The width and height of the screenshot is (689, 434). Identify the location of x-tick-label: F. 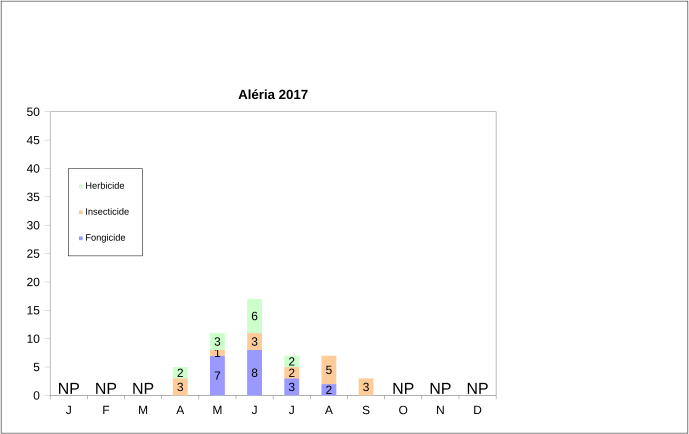
(106, 410).